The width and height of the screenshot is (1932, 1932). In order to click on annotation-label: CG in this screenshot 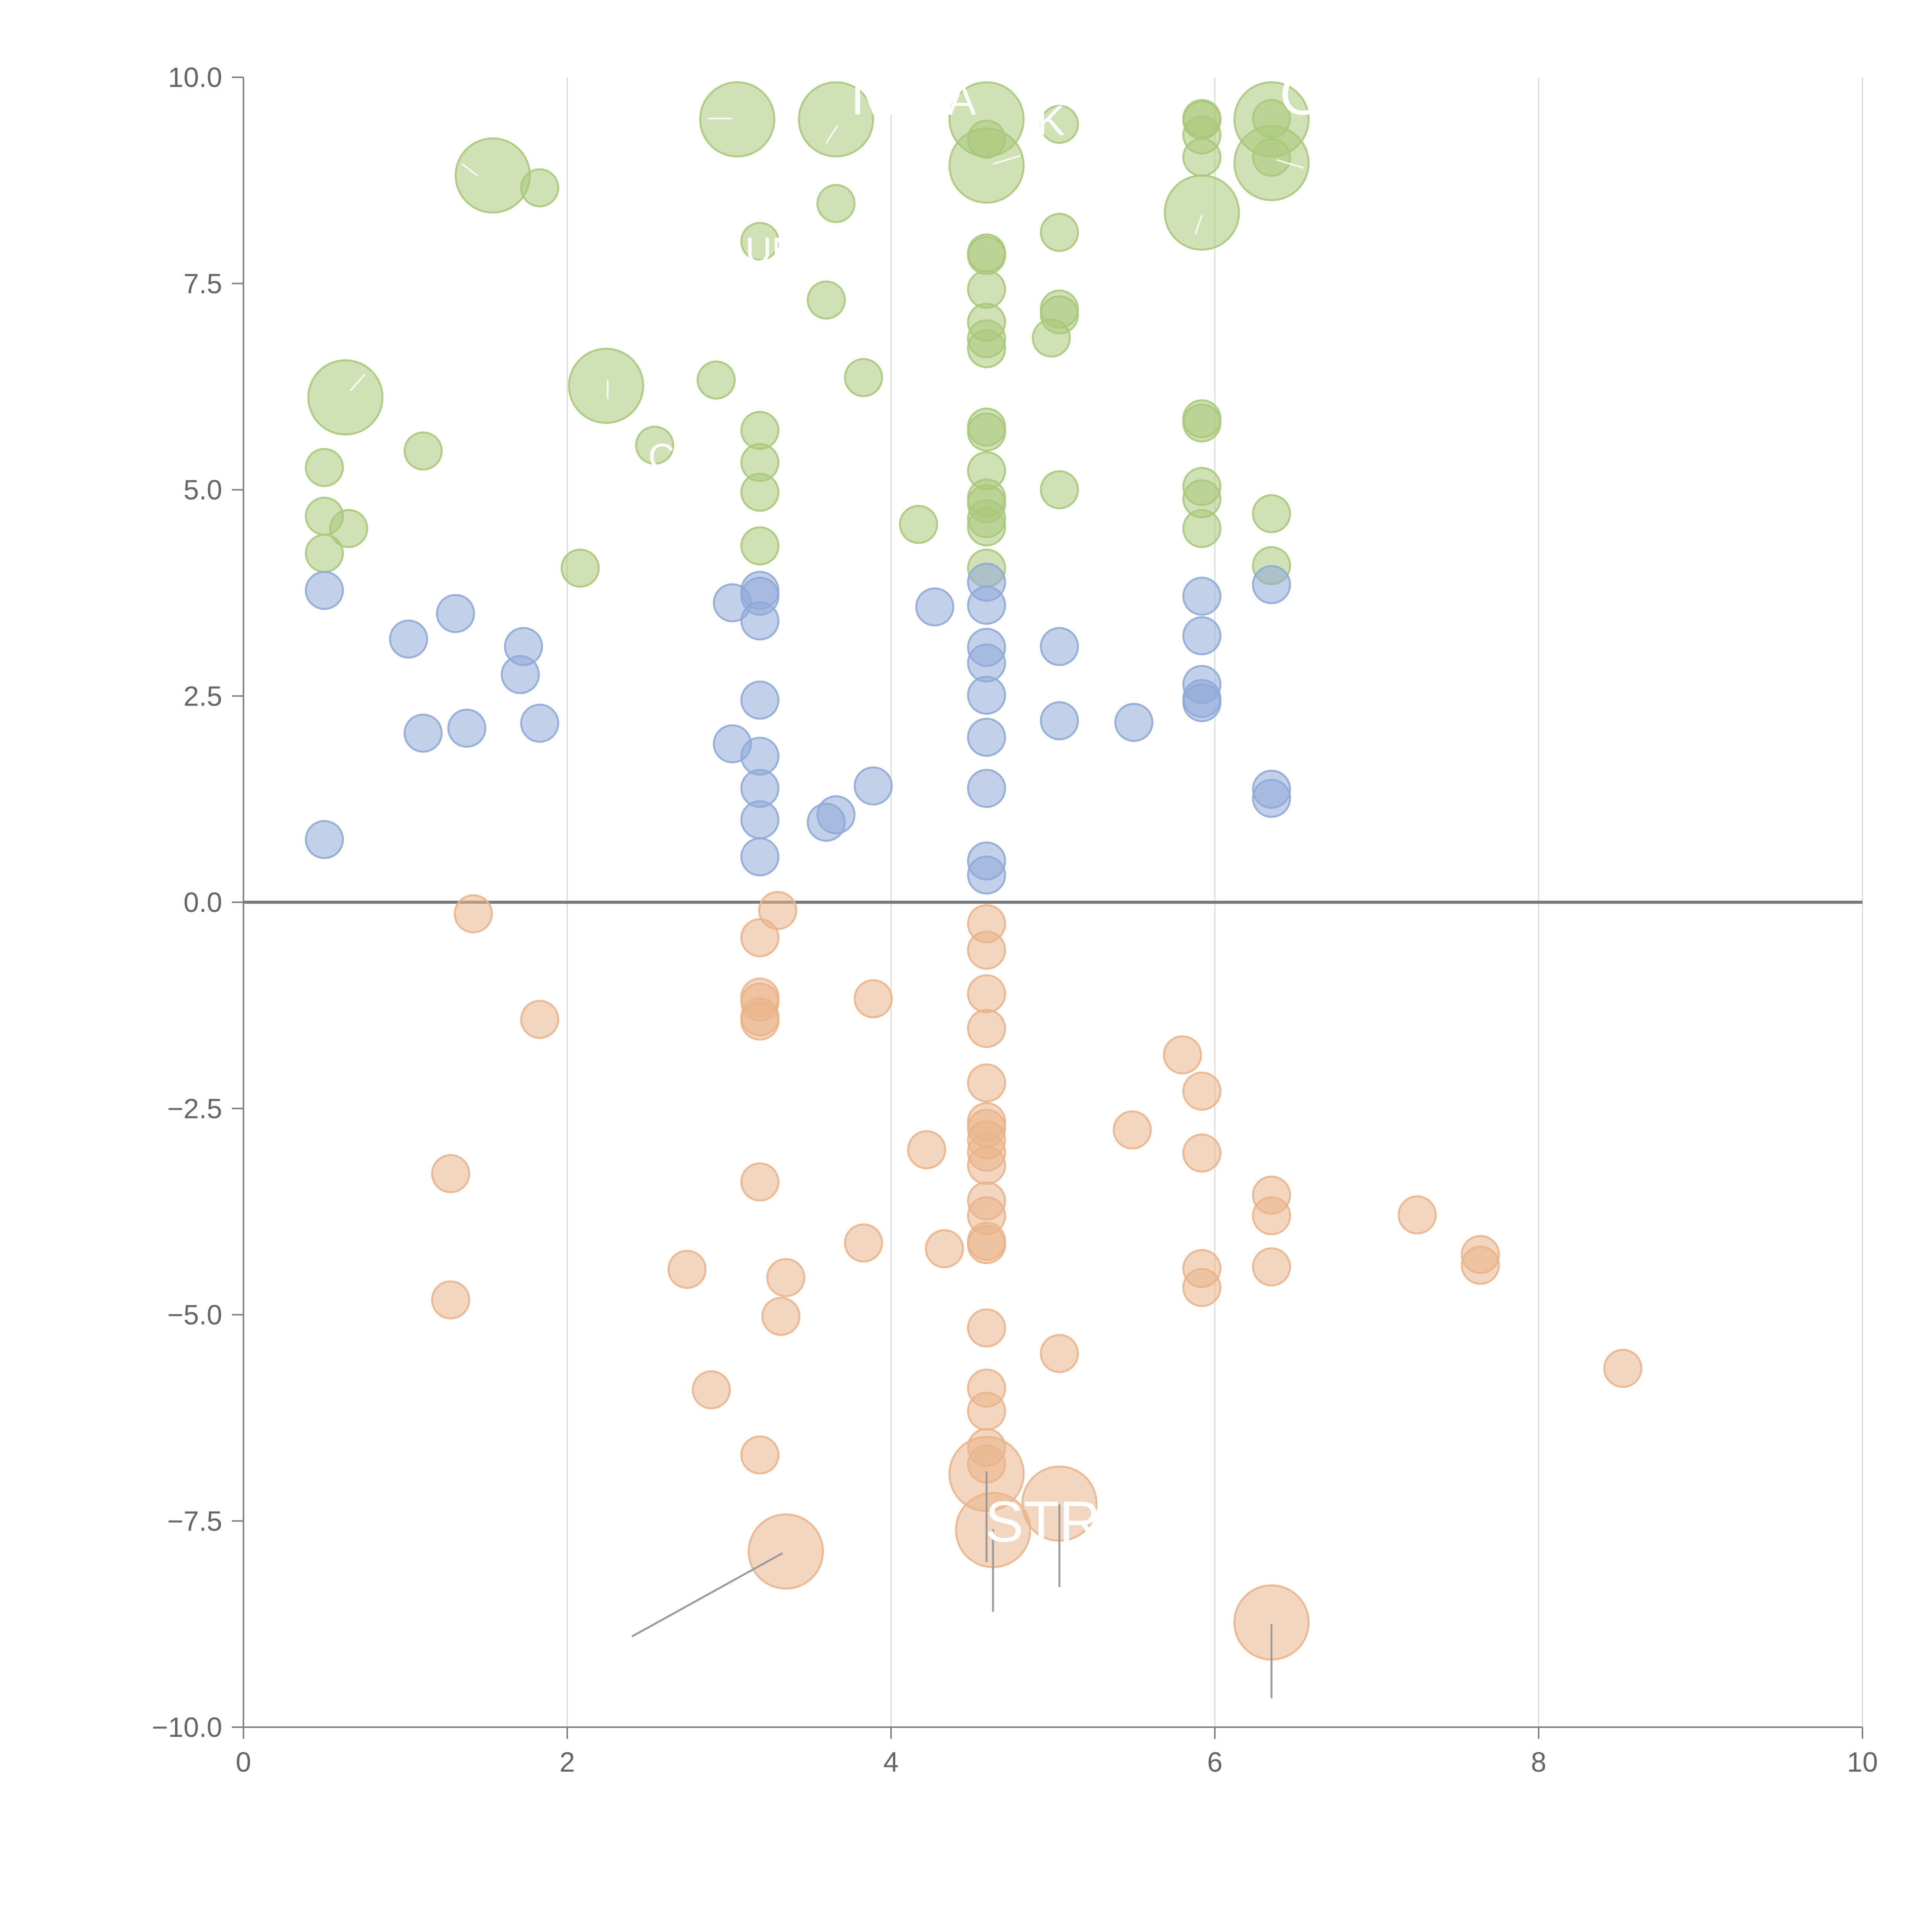, I will do `click(676, 457)`.